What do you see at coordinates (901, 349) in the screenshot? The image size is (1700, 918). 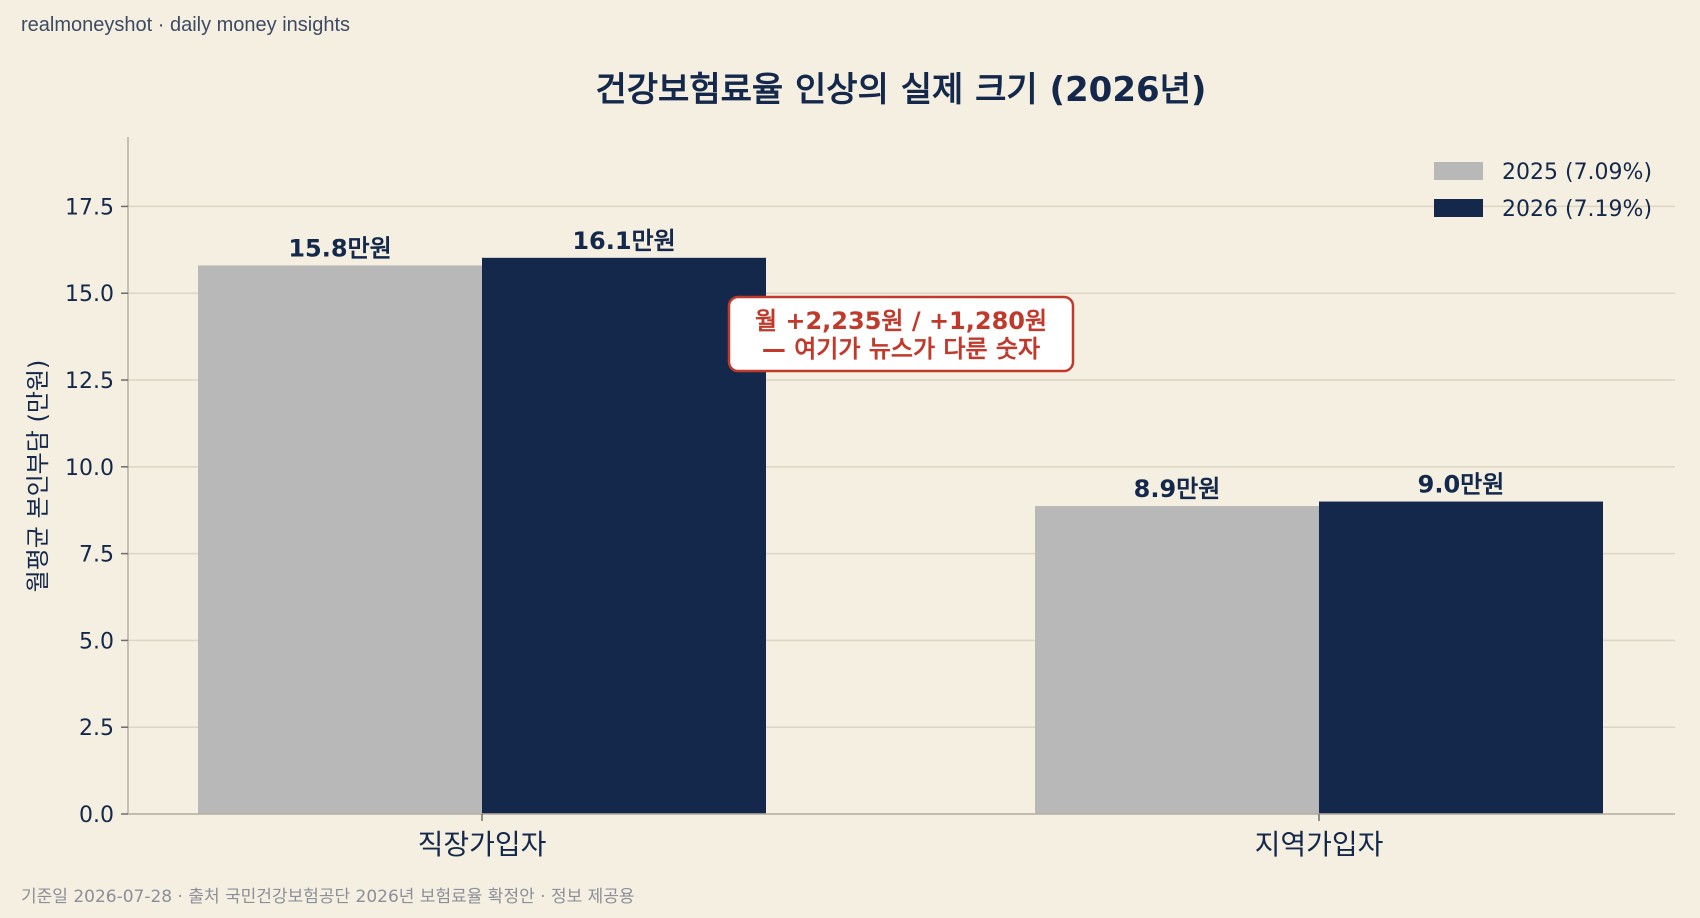 I see `annotation-text: — 여기가 뉴스가 다룬 숫자` at bounding box center [901, 349].